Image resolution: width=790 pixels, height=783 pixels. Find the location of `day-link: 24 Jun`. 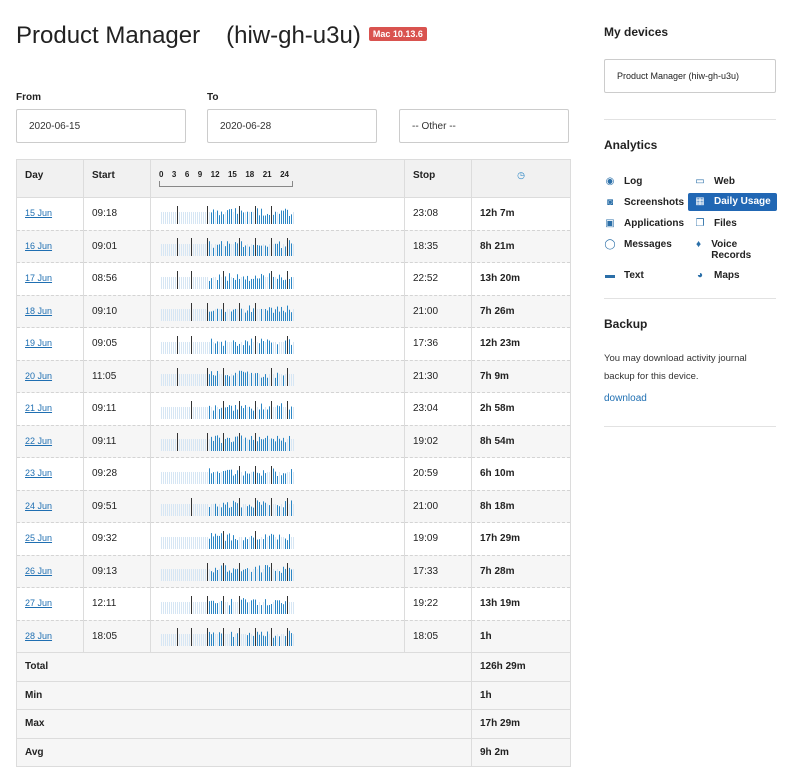

day-link: 24 Jun is located at coordinates (39, 505).